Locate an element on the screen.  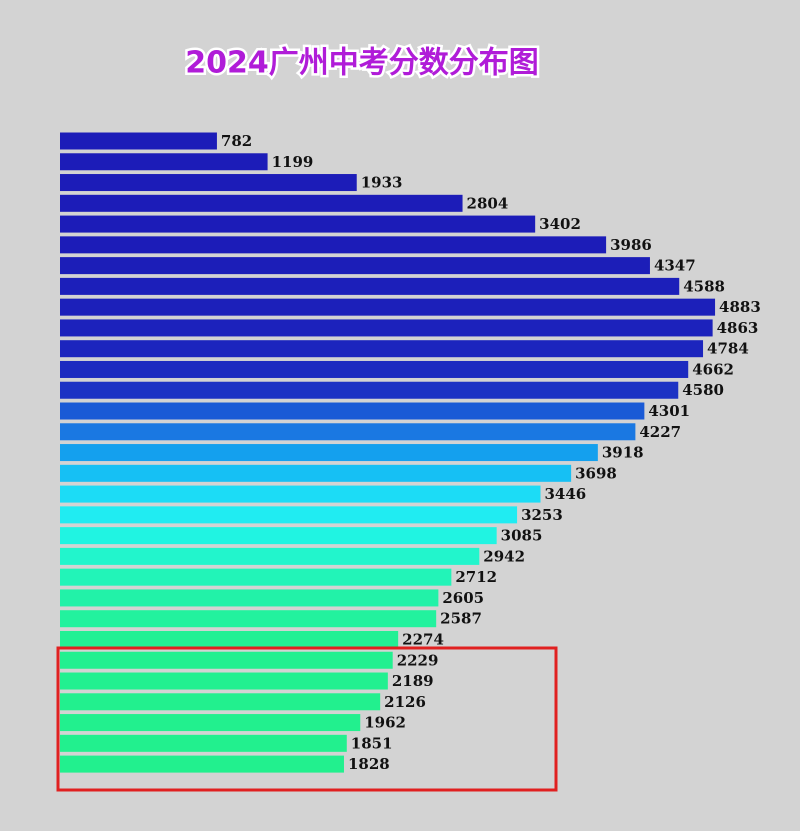
value-label: 3446 is located at coordinates (566, 494).